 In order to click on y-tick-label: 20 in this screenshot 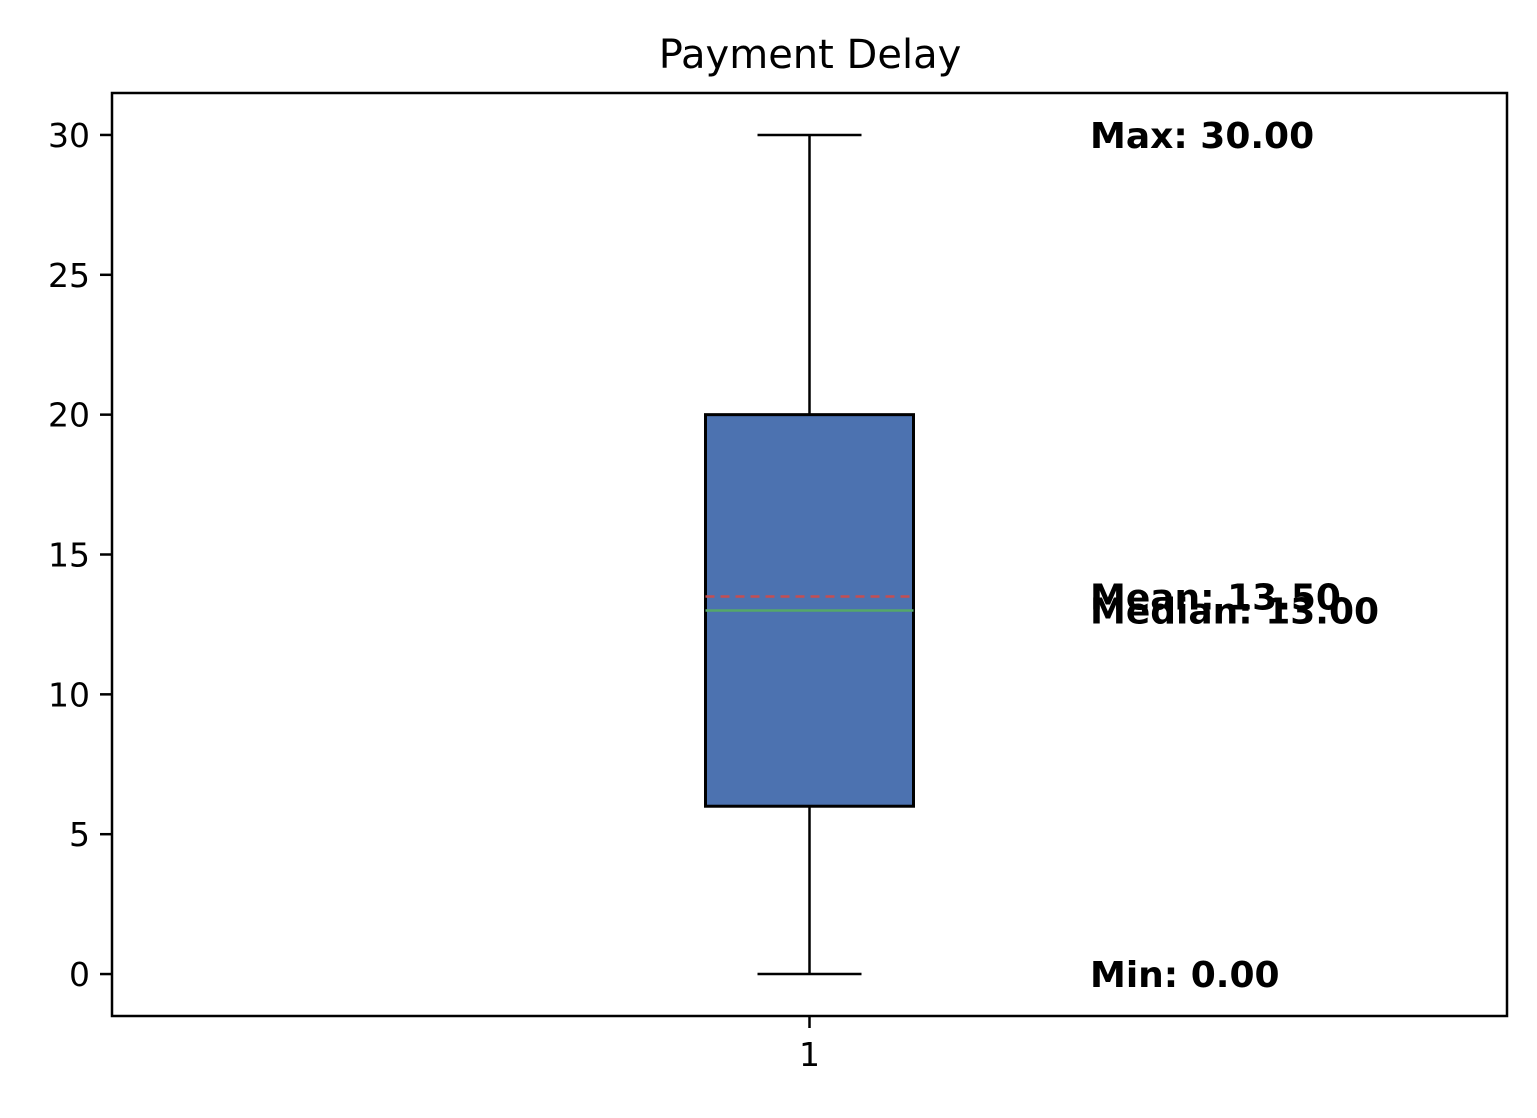, I will do `click(69, 415)`.